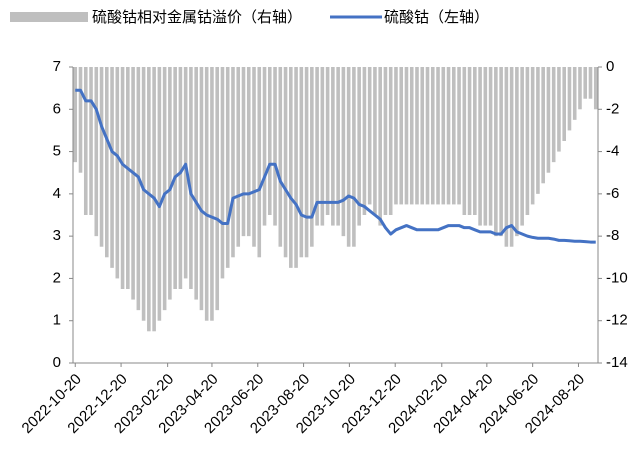 This screenshot has height=457, width=642. Describe the element at coordinates (436, 17) in the screenshot. I see `legend-label: 硫酸钴（左轴）` at that location.